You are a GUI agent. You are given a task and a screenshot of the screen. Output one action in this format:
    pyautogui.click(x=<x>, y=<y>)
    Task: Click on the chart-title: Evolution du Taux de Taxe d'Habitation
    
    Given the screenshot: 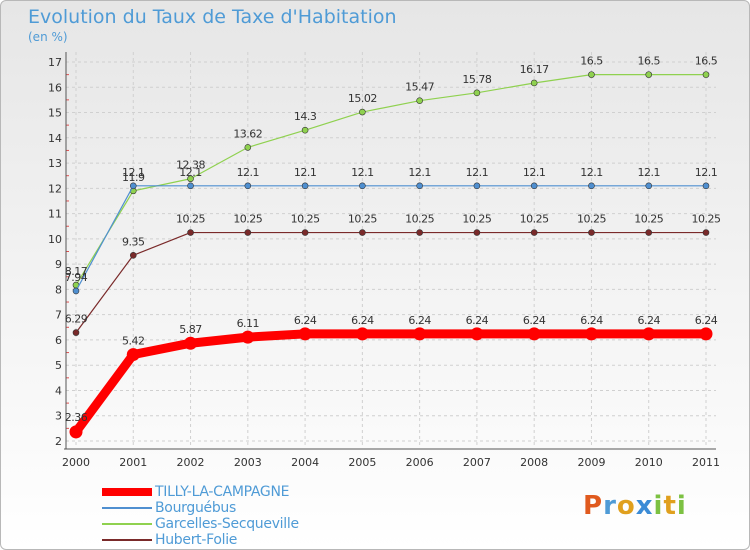 What is the action you would take?
    pyautogui.click(x=212, y=17)
    